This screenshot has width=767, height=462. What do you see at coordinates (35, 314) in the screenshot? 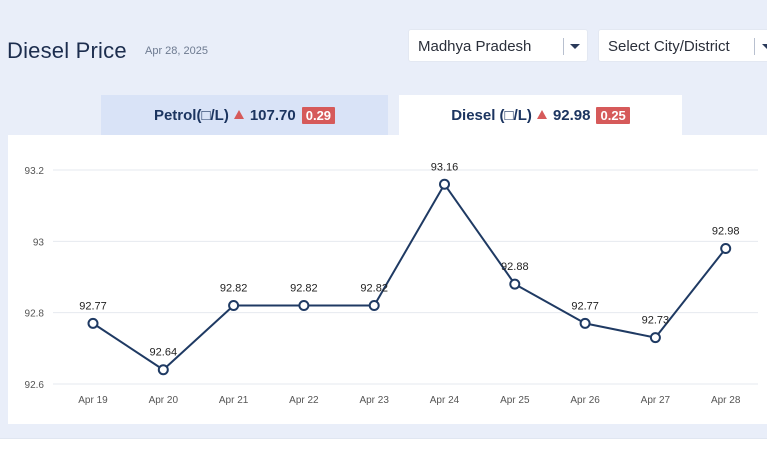
I see `y-tick-label: 92.8` at bounding box center [35, 314].